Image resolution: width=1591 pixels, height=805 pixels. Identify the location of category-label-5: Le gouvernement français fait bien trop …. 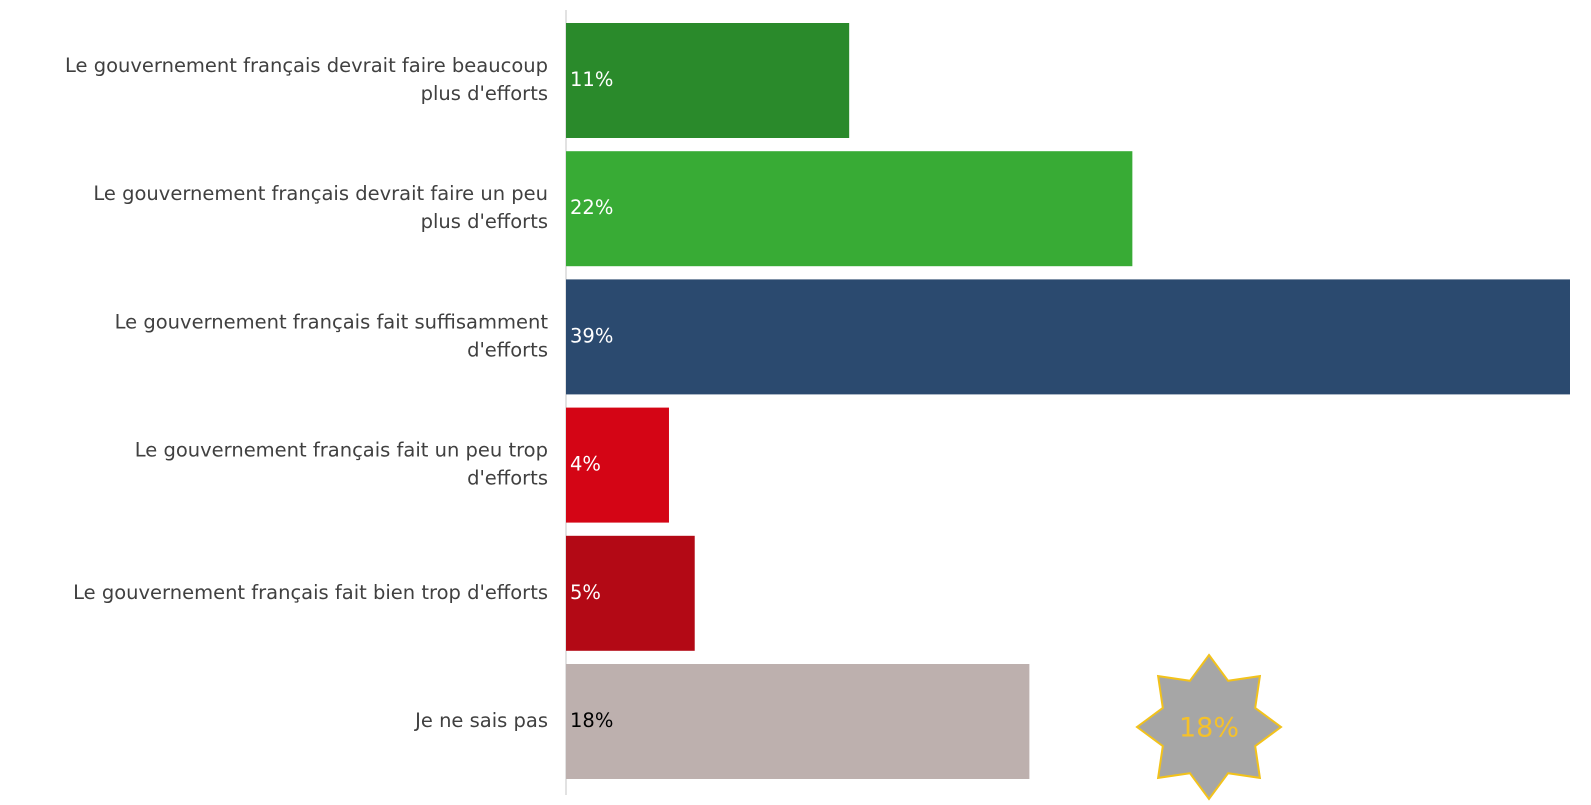
(310, 592).